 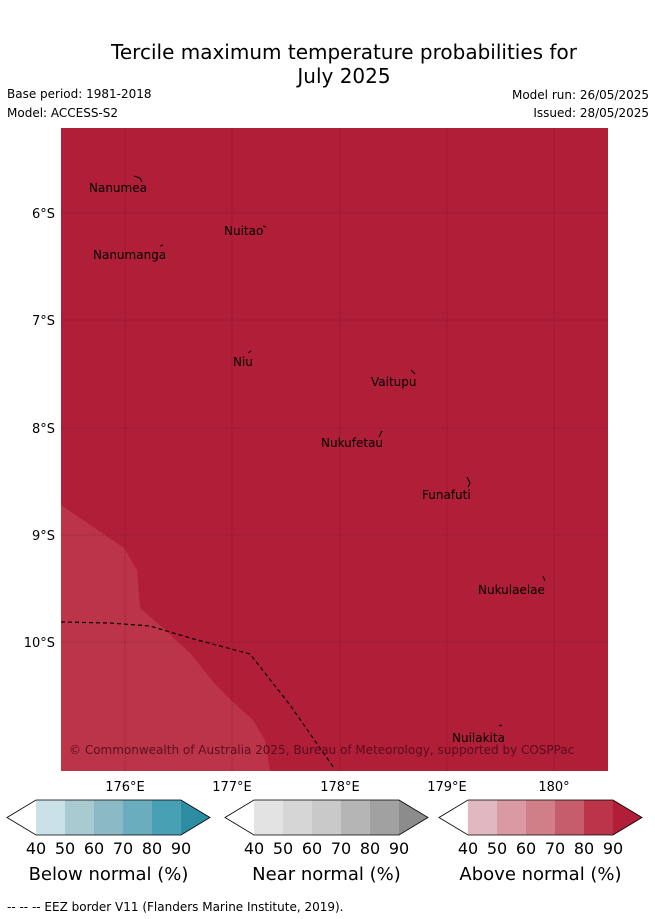 What do you see at coordinates (413, 372) in the screenshot?
I see `island-vaitupu` at bounding box center [413, 372].